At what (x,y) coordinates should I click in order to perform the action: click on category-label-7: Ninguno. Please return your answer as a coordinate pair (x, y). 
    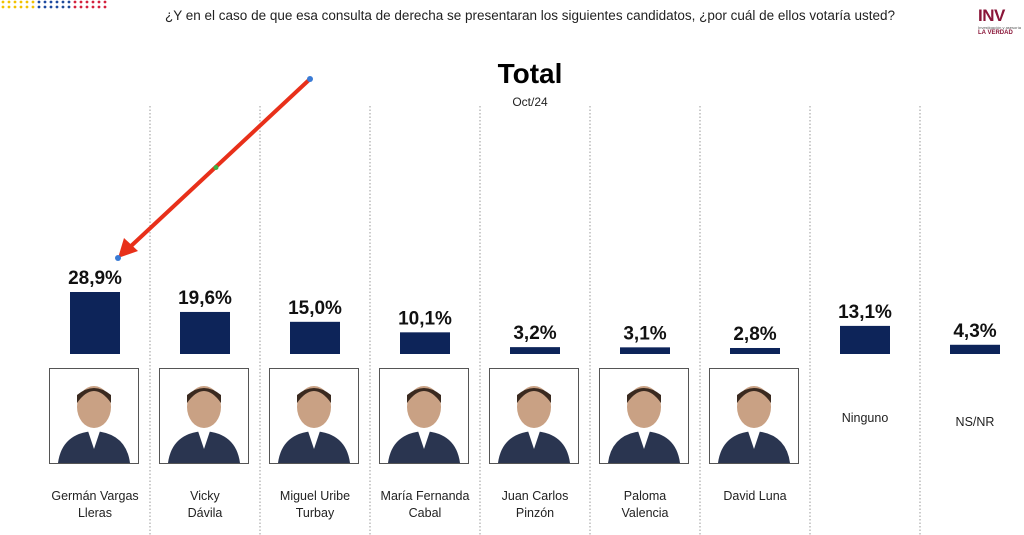
    Looking at the image, I should click on (865, 418).